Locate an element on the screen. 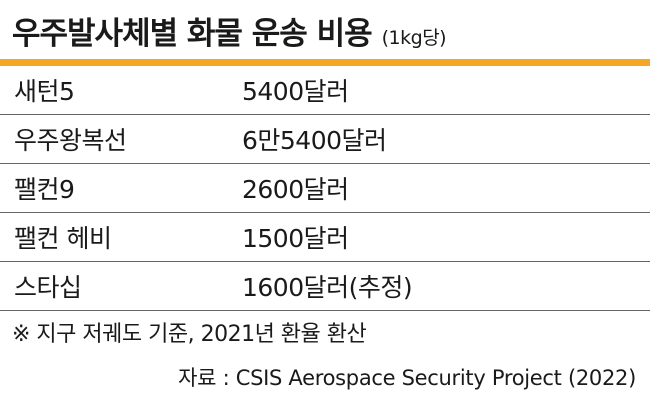 The width and height of the screenshot is (650, 410). vehicle-name: 우주왕복선 is located at coordinates (70, 140).